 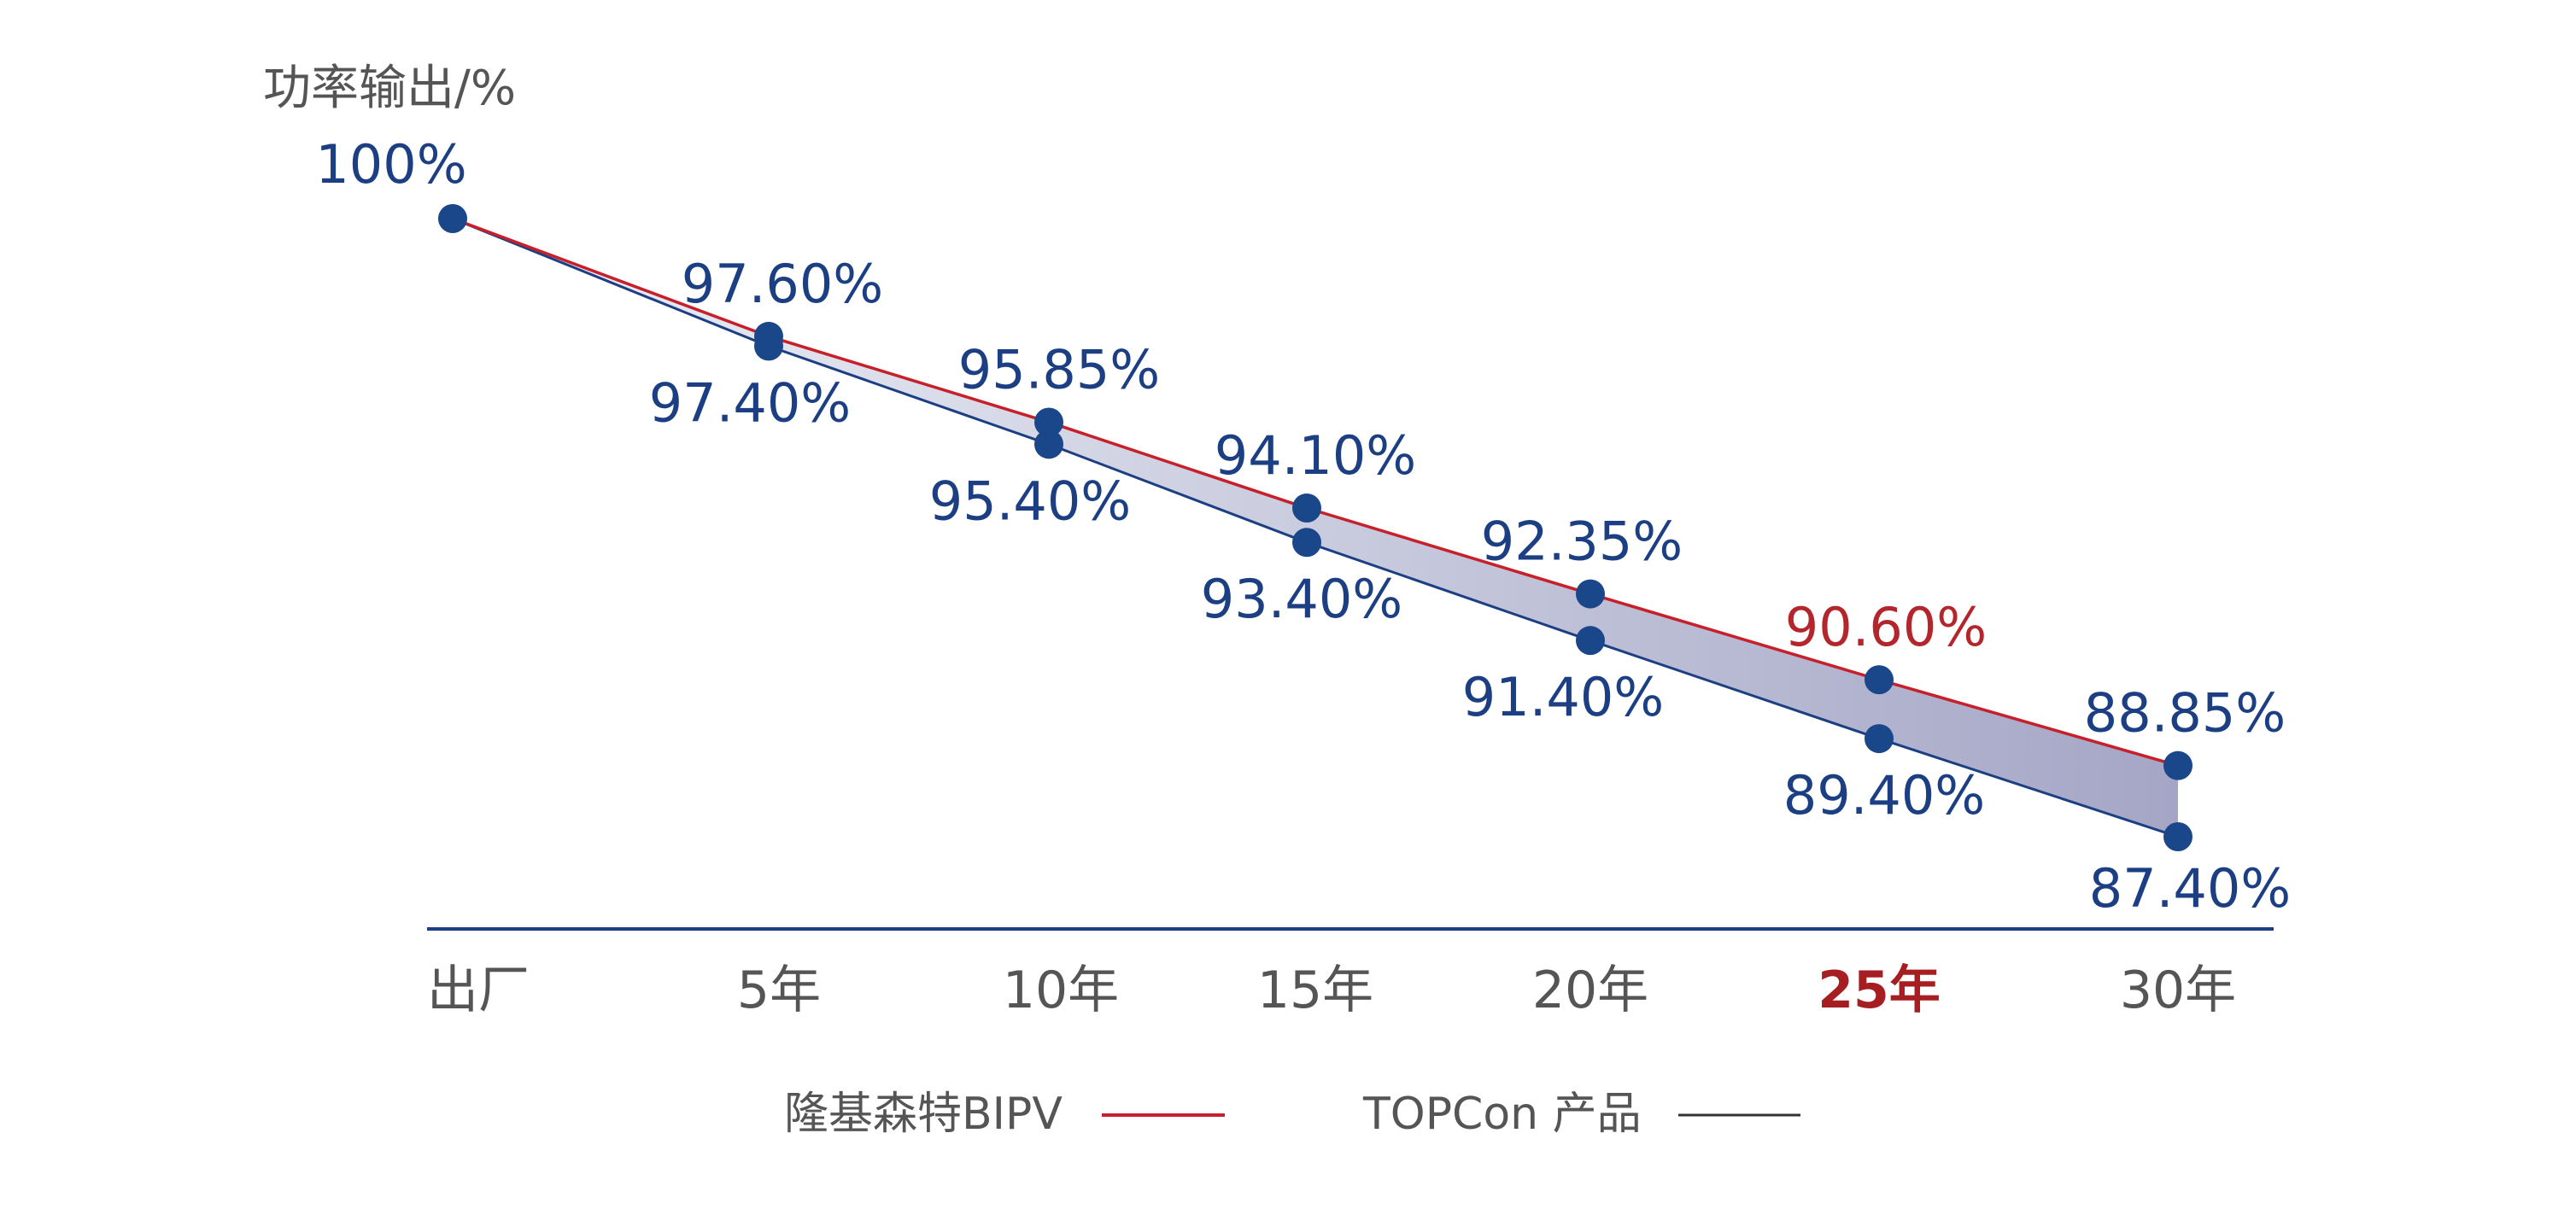 What do you see at coordinates (782, 284) in the screenshot?
I see `value-label-bipv: 97.60%` at bounding box center [782, 284].